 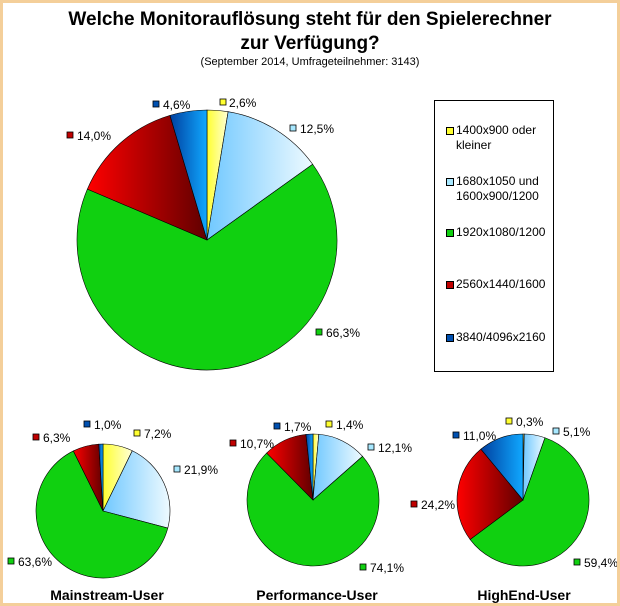 I want to click on pie-mainstream-label-swatch-1680x1050, so click(x=177, y=469).